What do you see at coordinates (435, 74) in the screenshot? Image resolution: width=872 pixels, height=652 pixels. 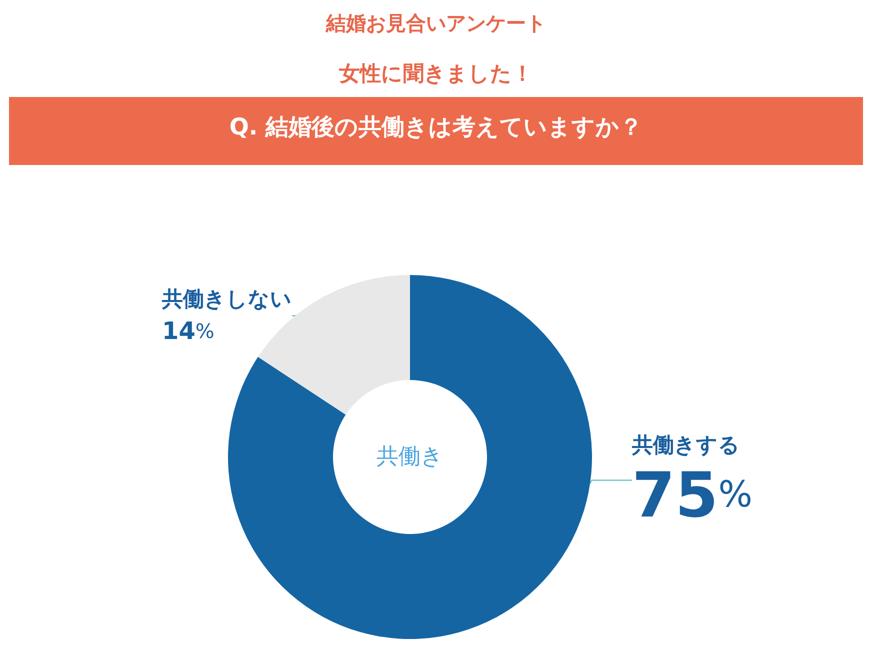 I see `chart-subtitle: 女性に聞きました！` at bounding box center [435, 74].